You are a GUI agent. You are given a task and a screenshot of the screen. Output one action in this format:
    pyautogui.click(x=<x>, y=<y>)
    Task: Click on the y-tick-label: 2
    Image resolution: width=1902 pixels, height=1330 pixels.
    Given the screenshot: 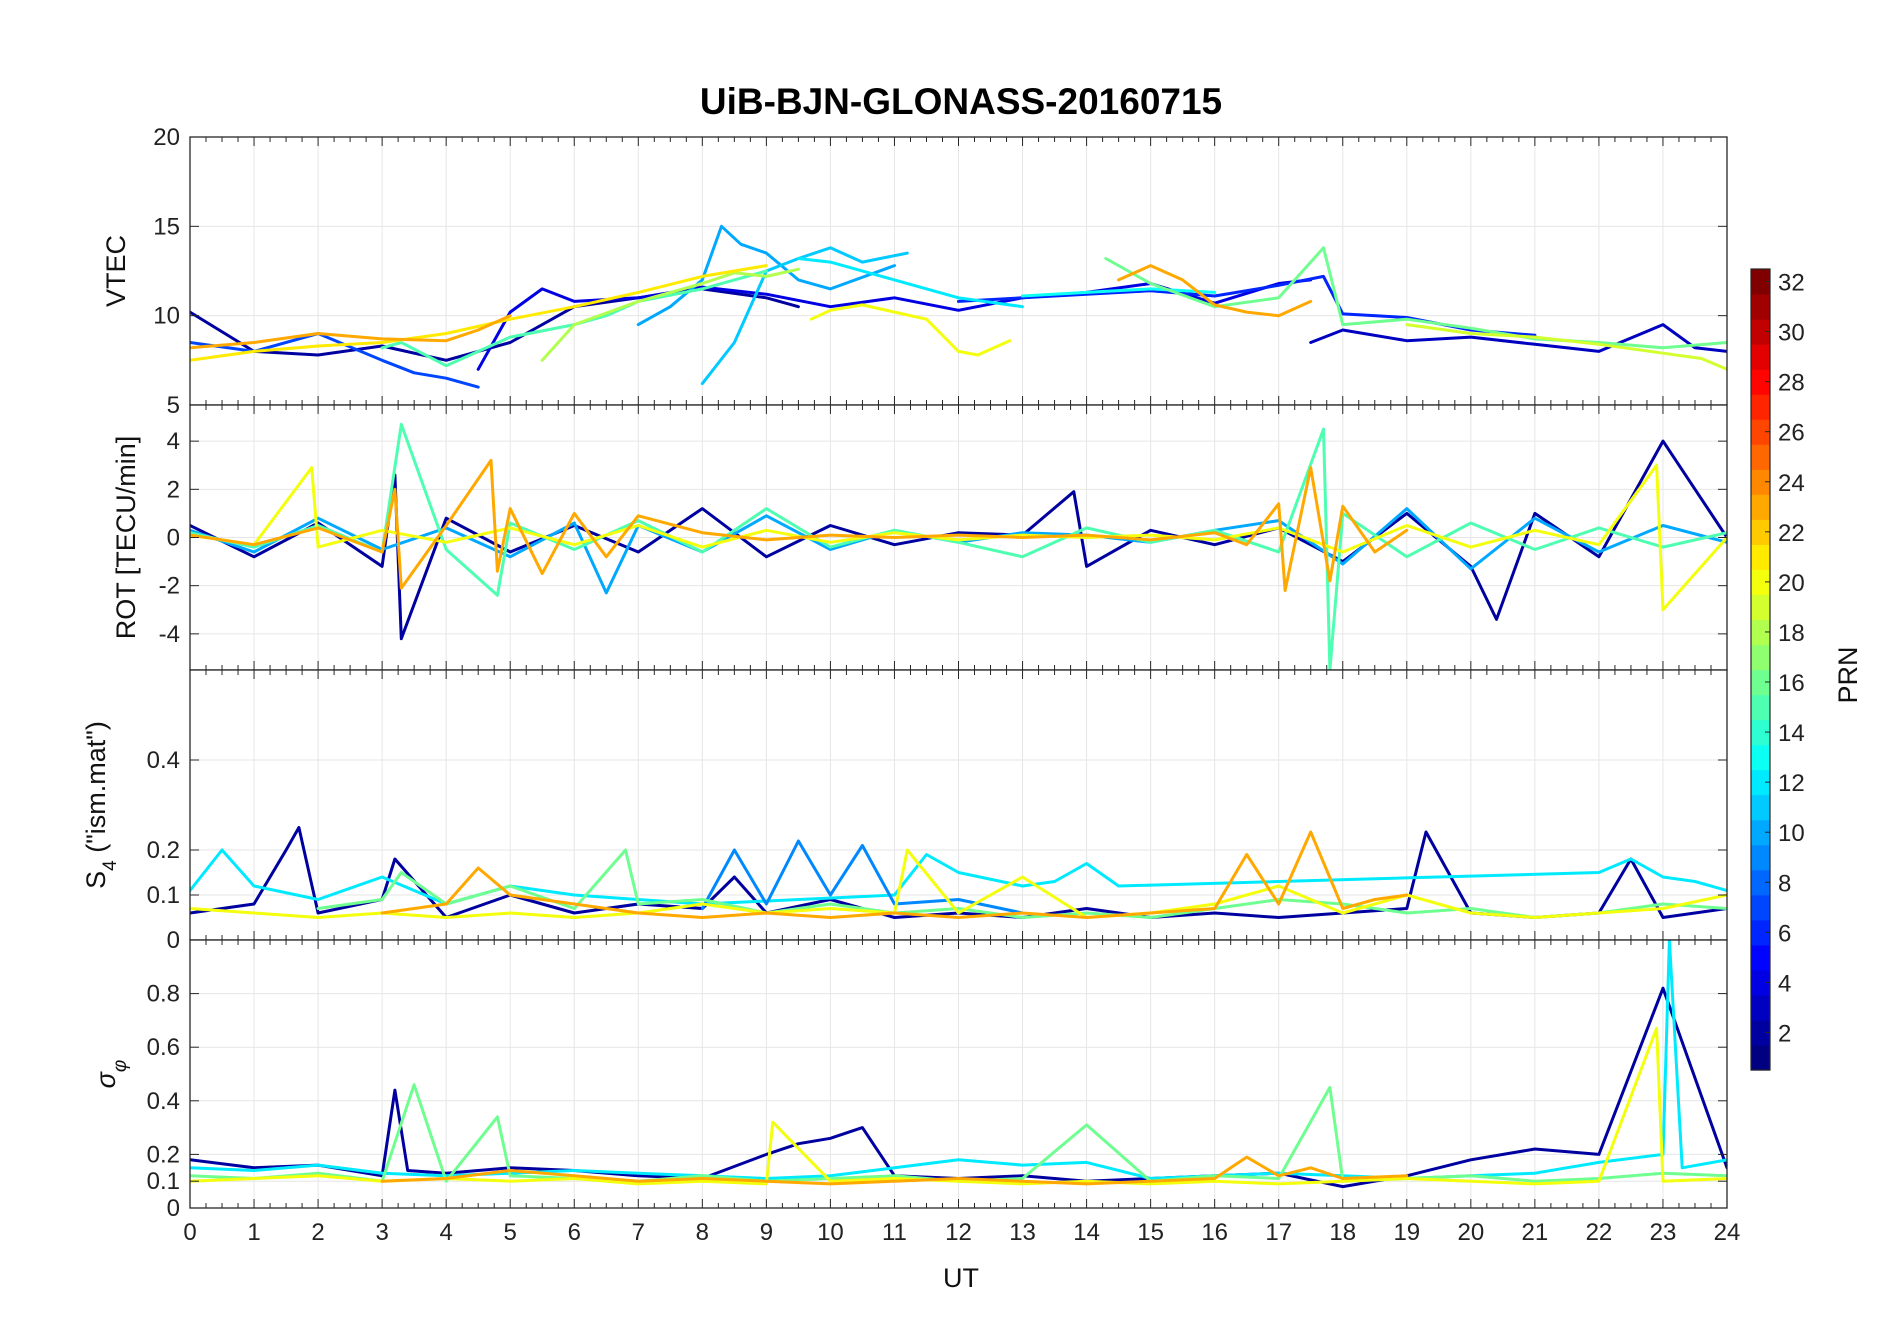 What is the action you would take?
    pyautogui.click(x=173, y=489)
    